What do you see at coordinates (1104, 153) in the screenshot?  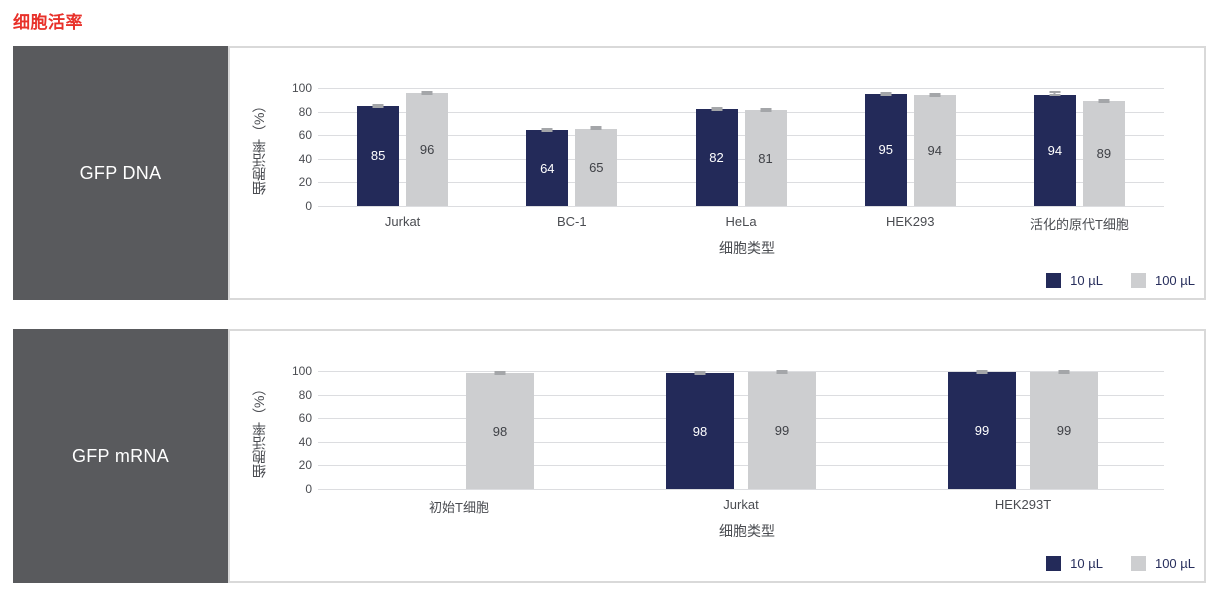 I see `bar-value-label: 89` at bounding box center [1104, 153].